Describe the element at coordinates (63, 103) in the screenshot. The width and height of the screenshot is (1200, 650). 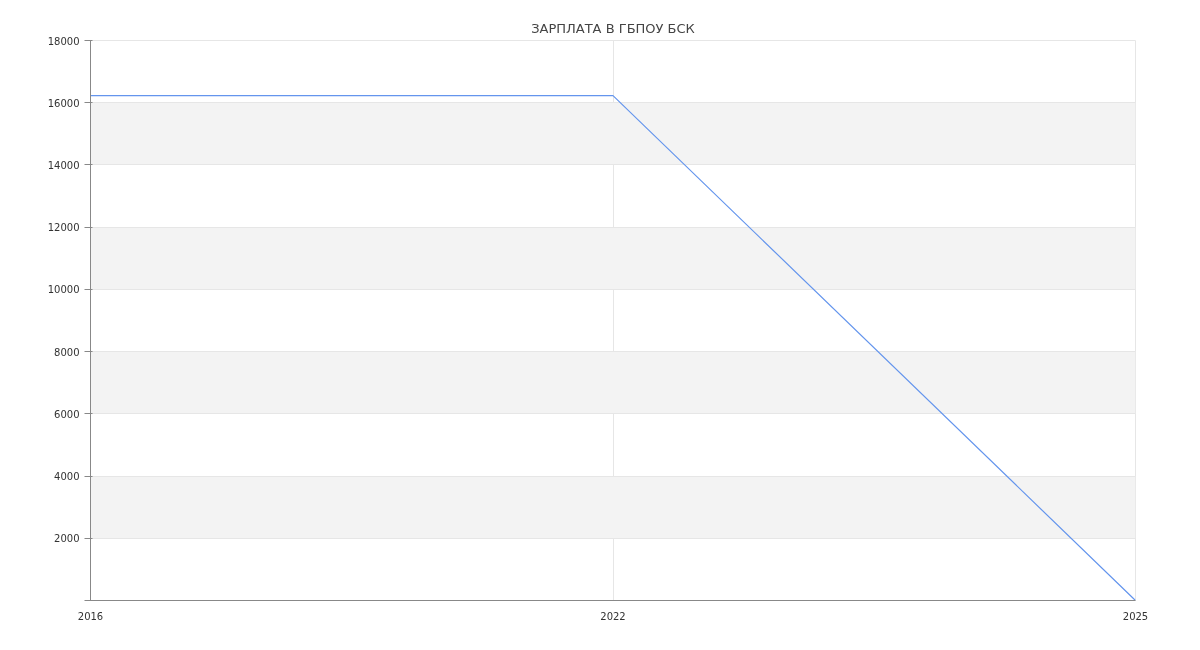
I see `y-tick-label: 16000` at that location.